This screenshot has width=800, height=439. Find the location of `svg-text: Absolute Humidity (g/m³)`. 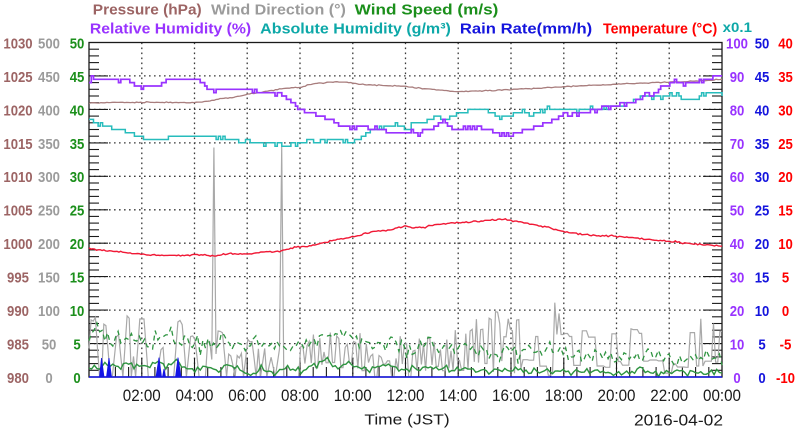

svg-text: Absolute Humidity (g/m³) is located at coordinates (355, 29).